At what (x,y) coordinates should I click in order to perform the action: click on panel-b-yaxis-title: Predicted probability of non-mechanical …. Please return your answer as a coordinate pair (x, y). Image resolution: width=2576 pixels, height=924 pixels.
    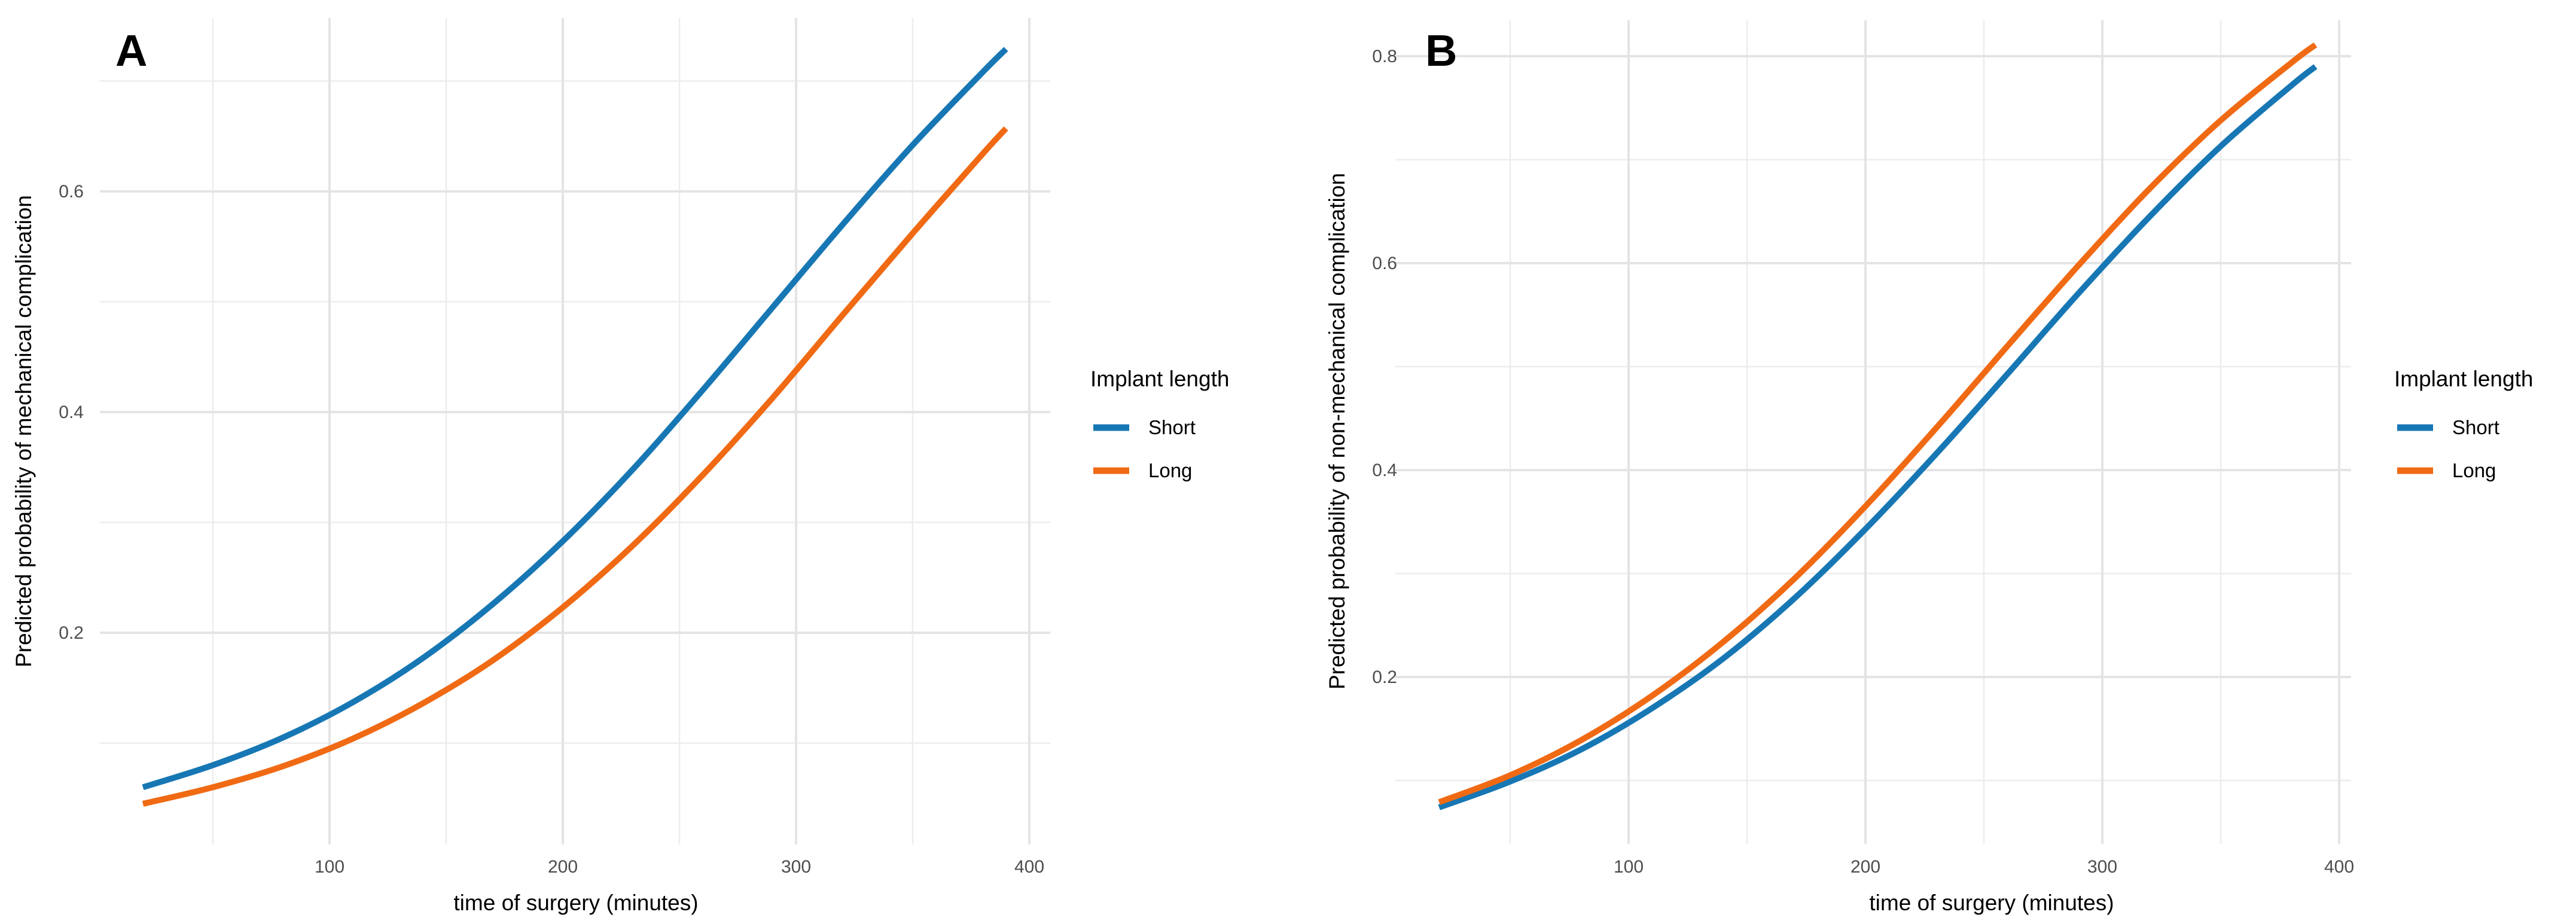
    Looking at the image, I should click on (1337, 431).